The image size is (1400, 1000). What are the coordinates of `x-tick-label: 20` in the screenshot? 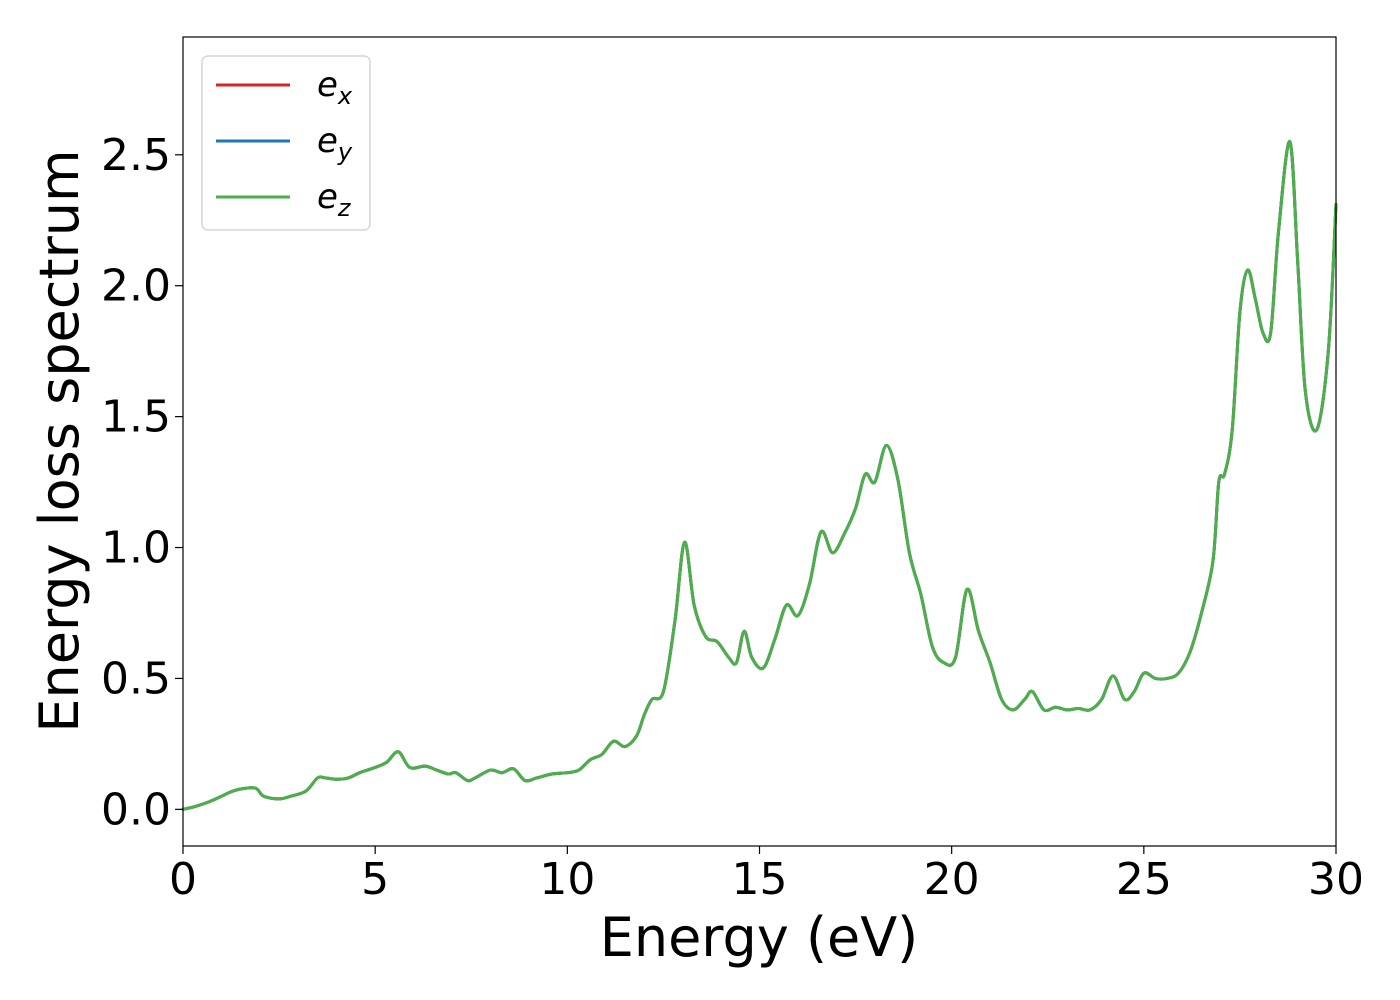 It's located at (952, 879).